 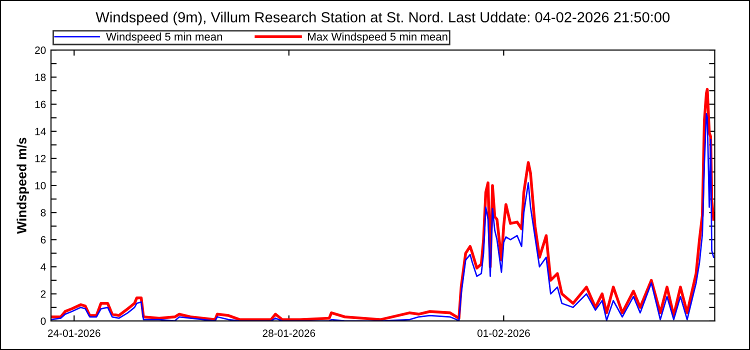 I want to click on y-tick-label: 14, so click(x=40, y=132).